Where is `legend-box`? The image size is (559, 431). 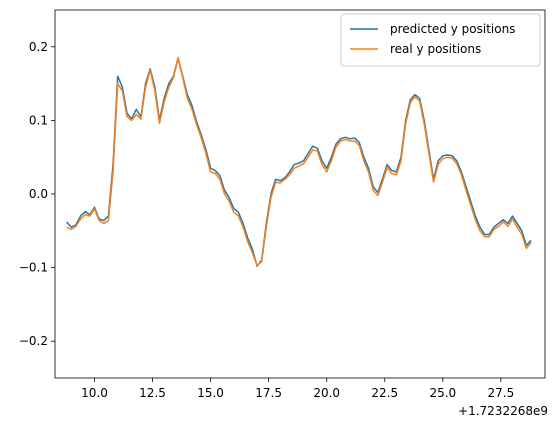
legend-box is located at coordinates (440, 40).